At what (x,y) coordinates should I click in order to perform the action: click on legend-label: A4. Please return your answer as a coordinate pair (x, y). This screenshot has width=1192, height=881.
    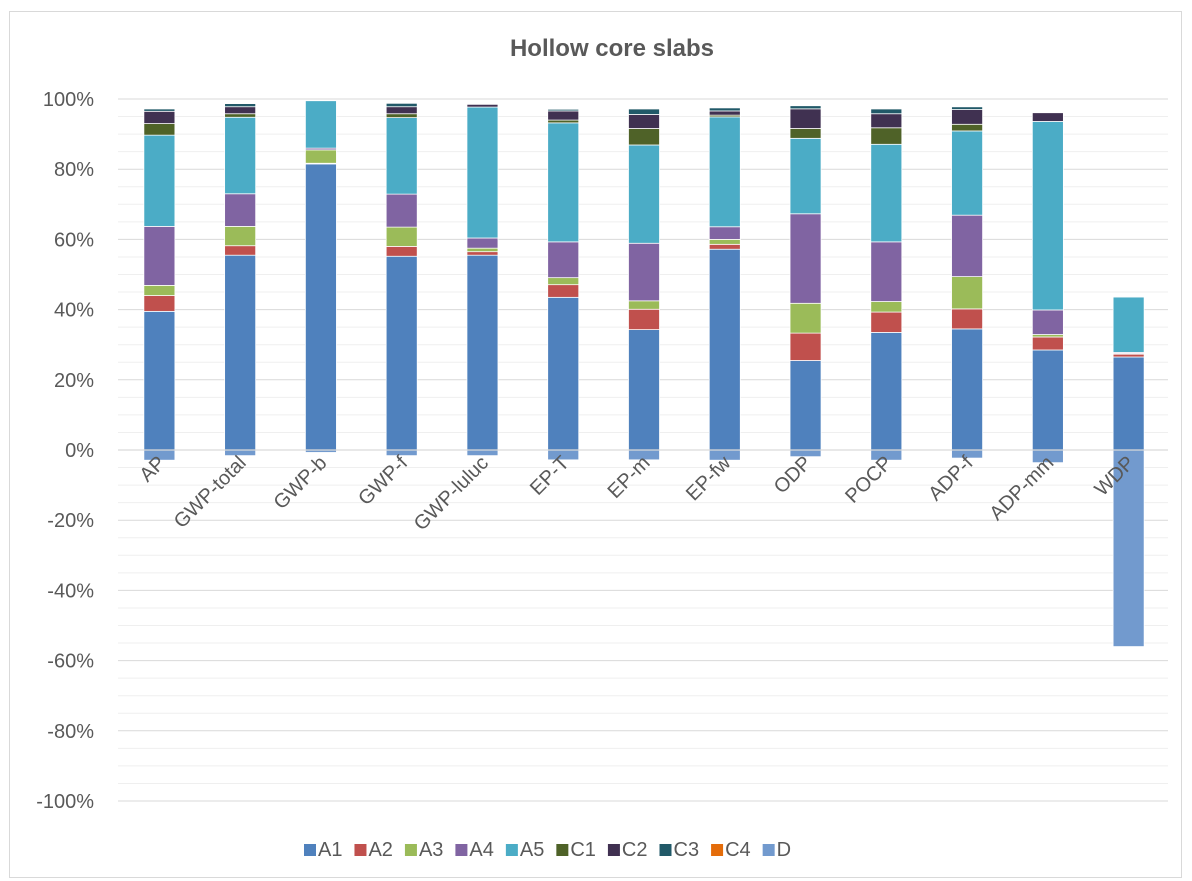
    Looking at the image, I should click on (481, 850).